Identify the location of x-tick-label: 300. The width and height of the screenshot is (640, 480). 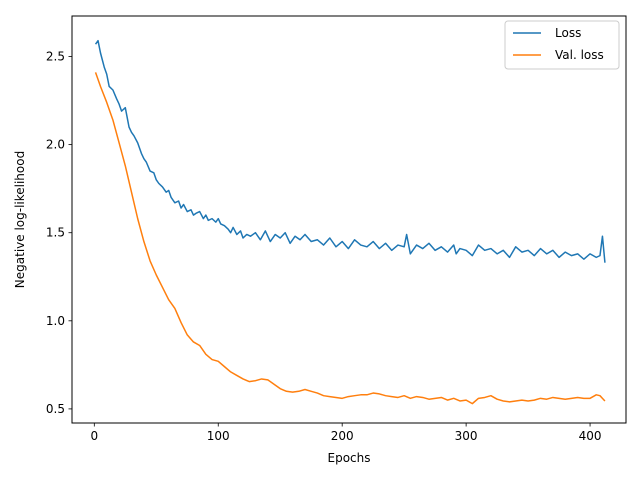
(466, 436).